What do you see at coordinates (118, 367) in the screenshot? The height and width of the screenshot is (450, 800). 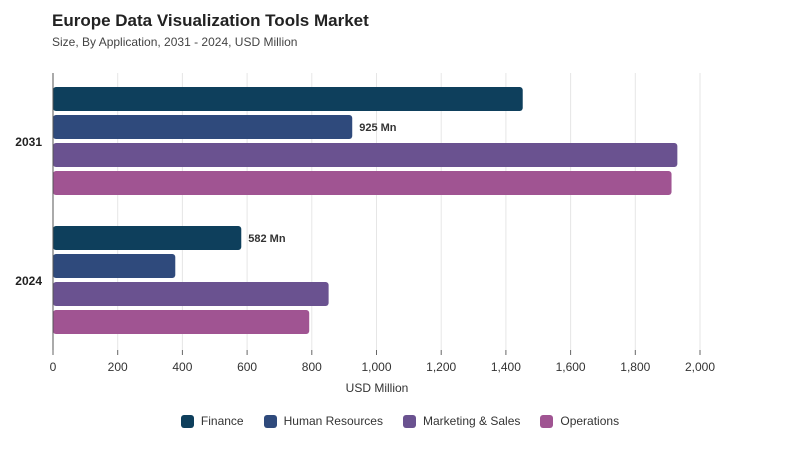 I see `x-tick-label: 200` at bounding box center [118, 367].